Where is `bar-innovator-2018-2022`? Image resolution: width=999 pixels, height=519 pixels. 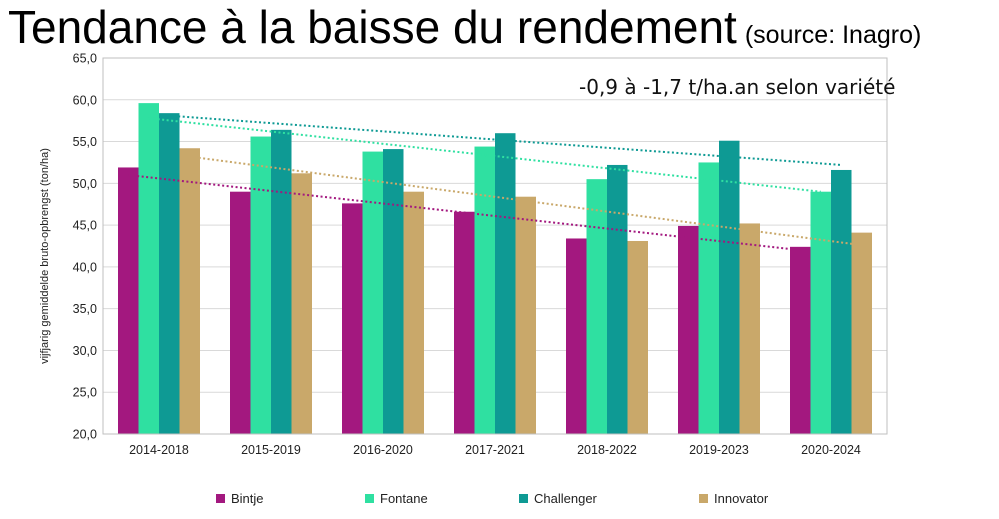
bar-innovator-2018-2022 is located at coordinates (637, 337).